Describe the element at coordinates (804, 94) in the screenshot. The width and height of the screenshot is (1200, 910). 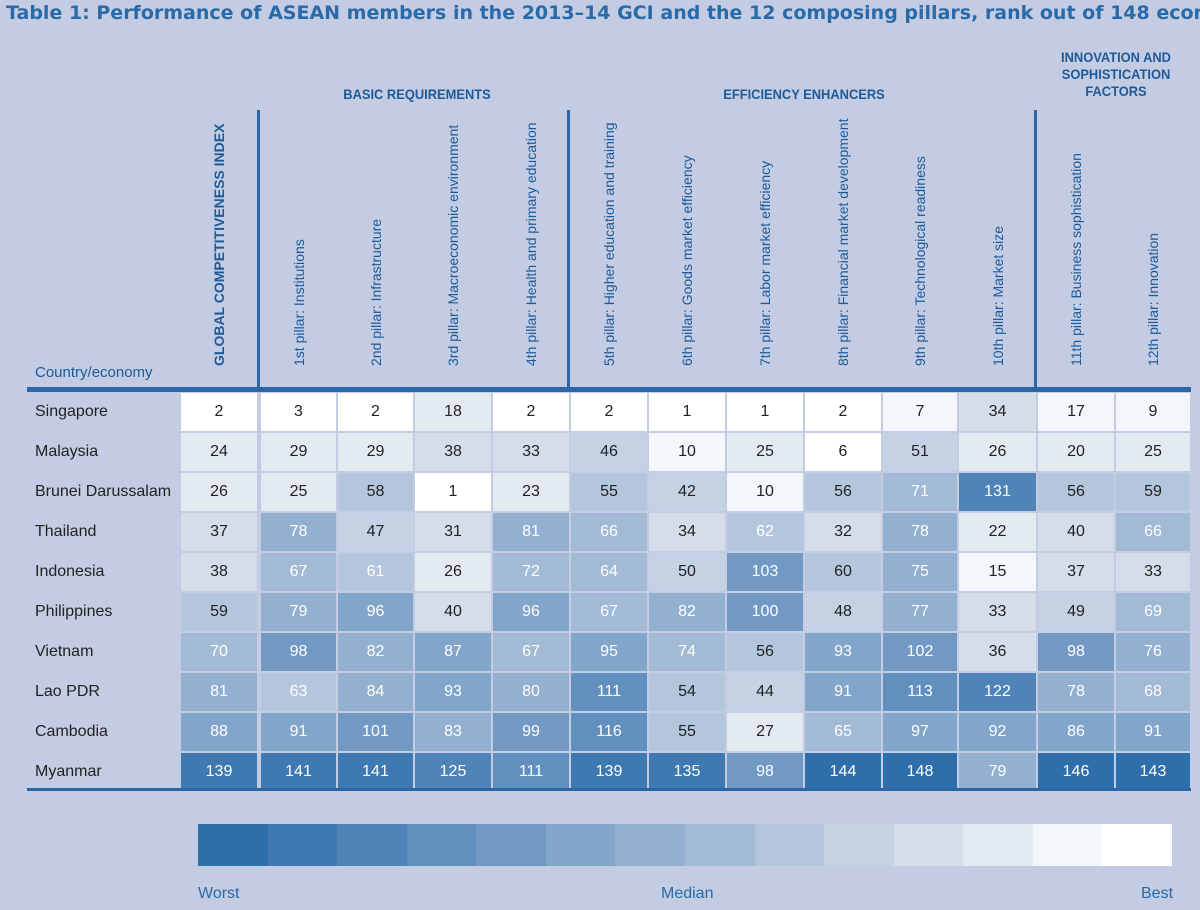
I see `group-efficiency-enhancers: EFFICIENCY ENHANCERS` at that location.